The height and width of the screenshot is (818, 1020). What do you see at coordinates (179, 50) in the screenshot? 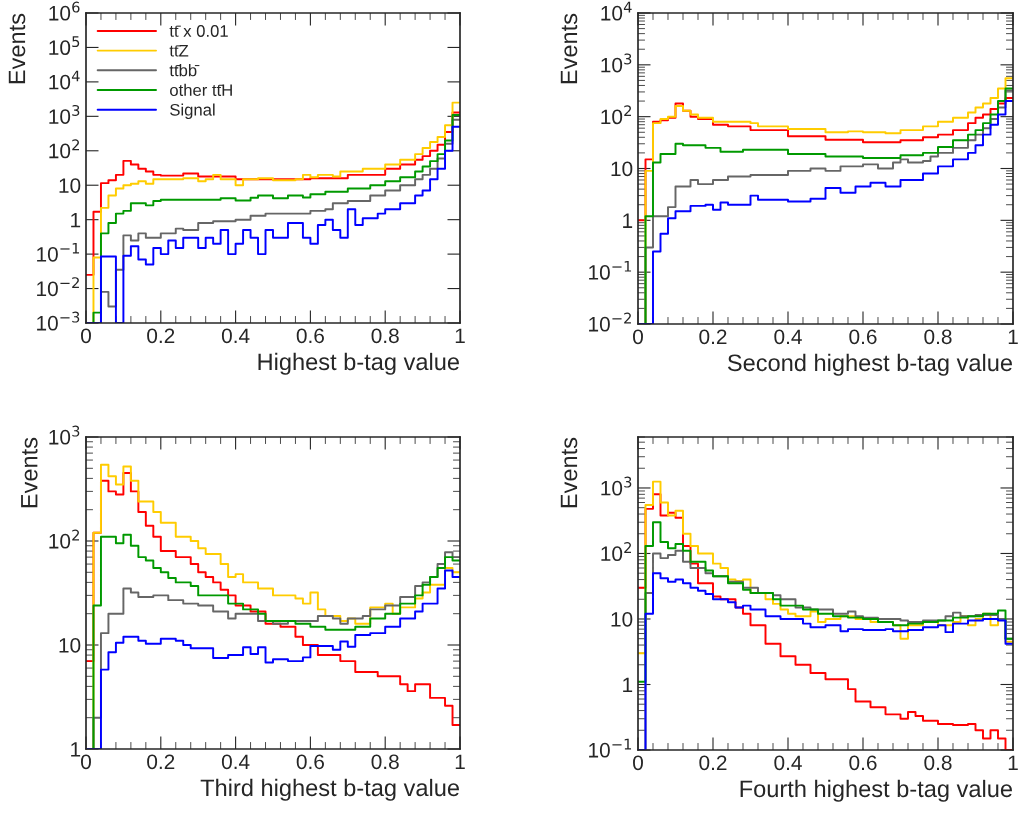
I see `legend-label: tt̄Z` at bounding box center [179, 50].